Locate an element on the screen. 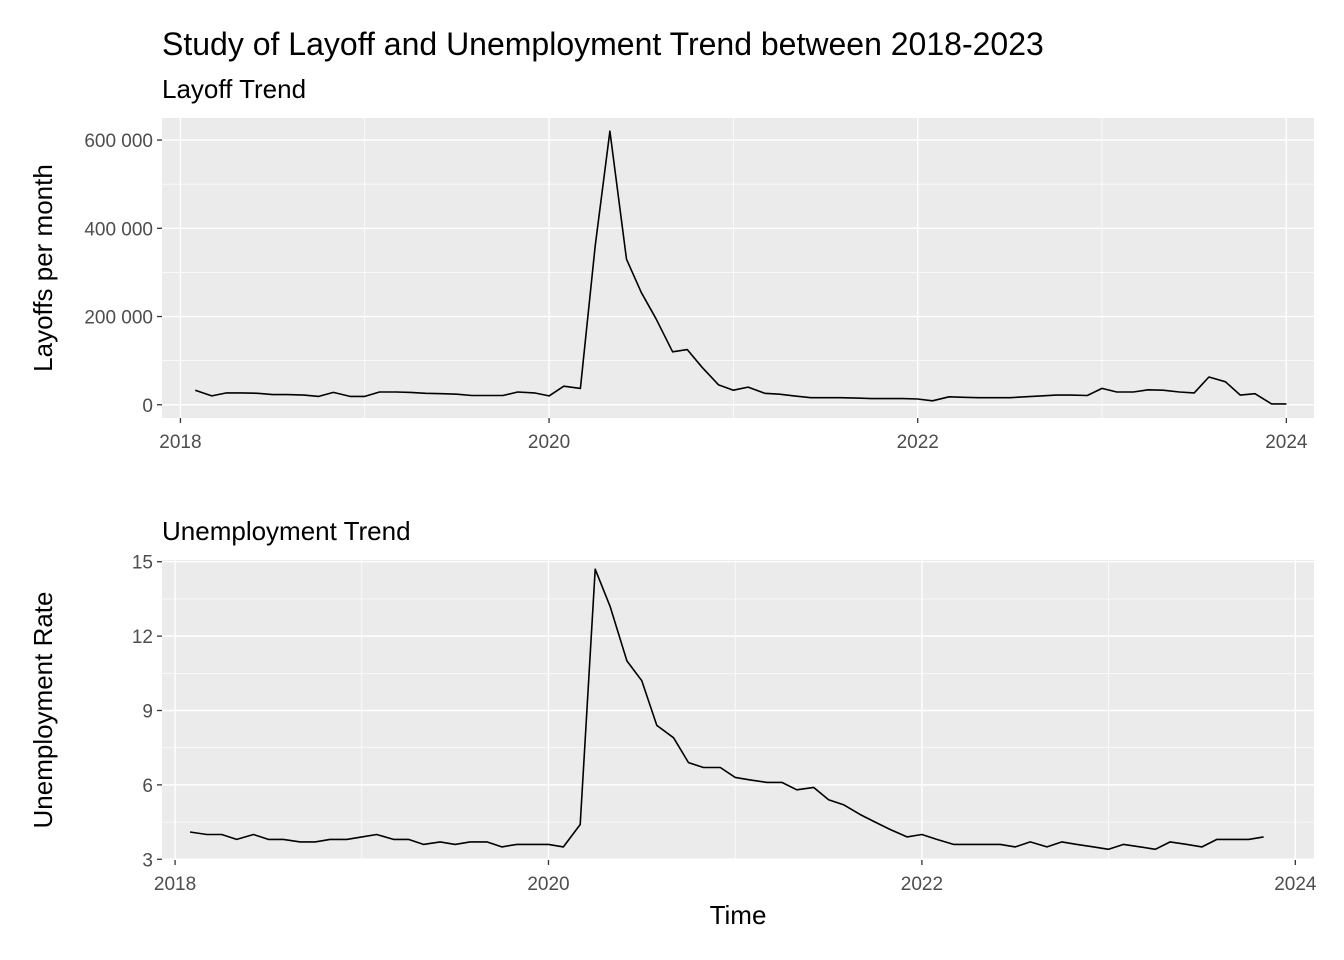 The height and width of the screenshot is (960, 1344). layoff-x-tick-label: 2020 is located at coordinates (549, 442).